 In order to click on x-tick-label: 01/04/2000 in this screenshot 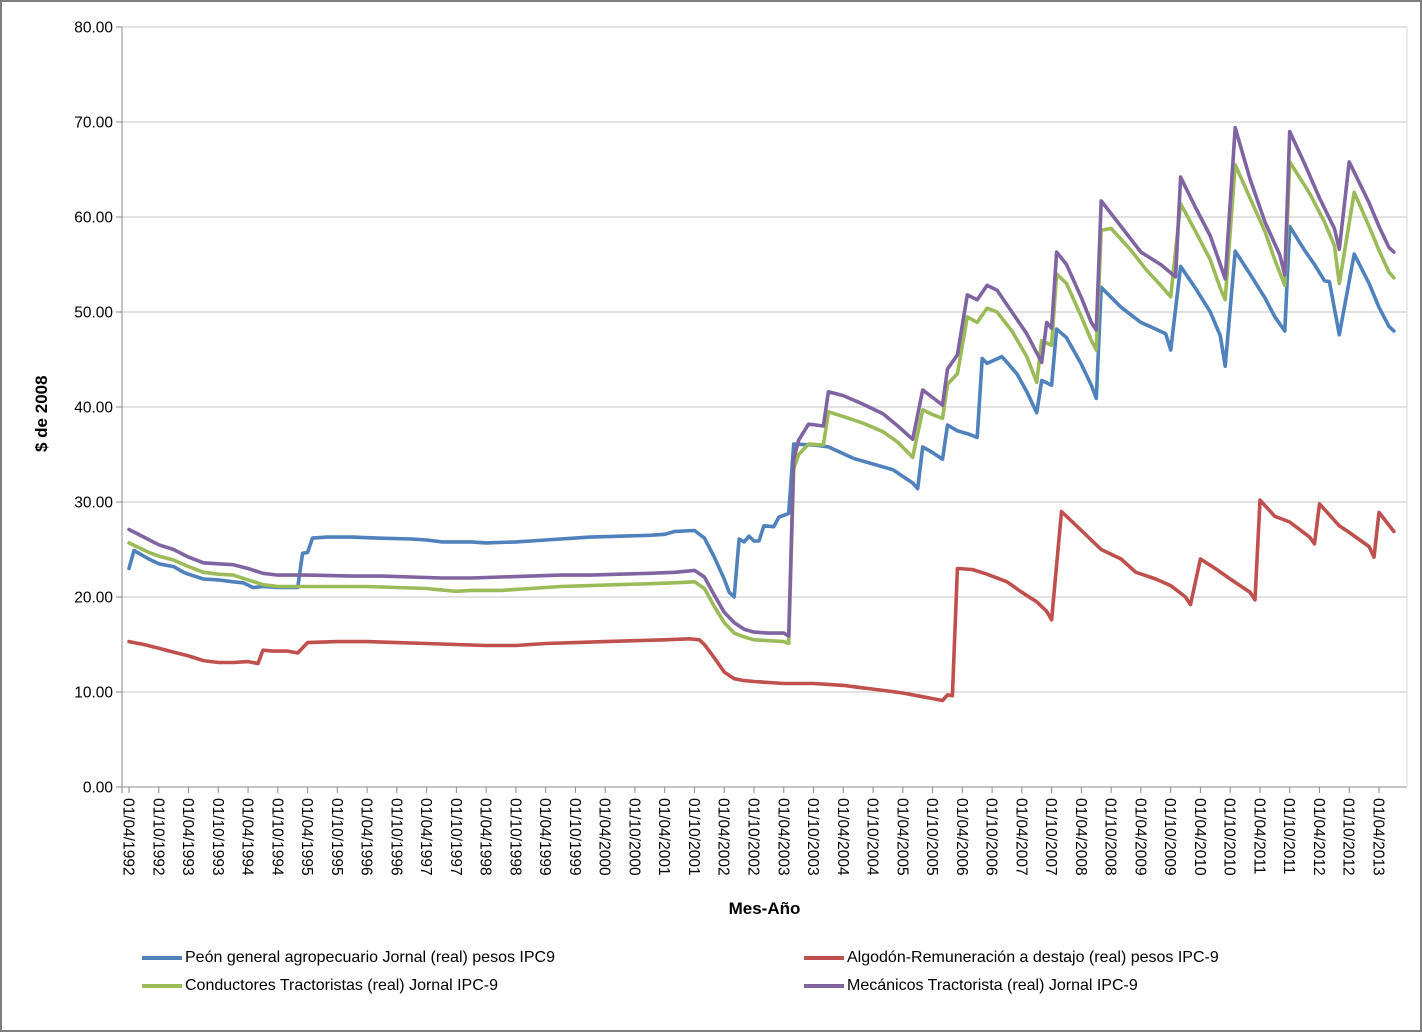, I will do `click(604, 837)`.